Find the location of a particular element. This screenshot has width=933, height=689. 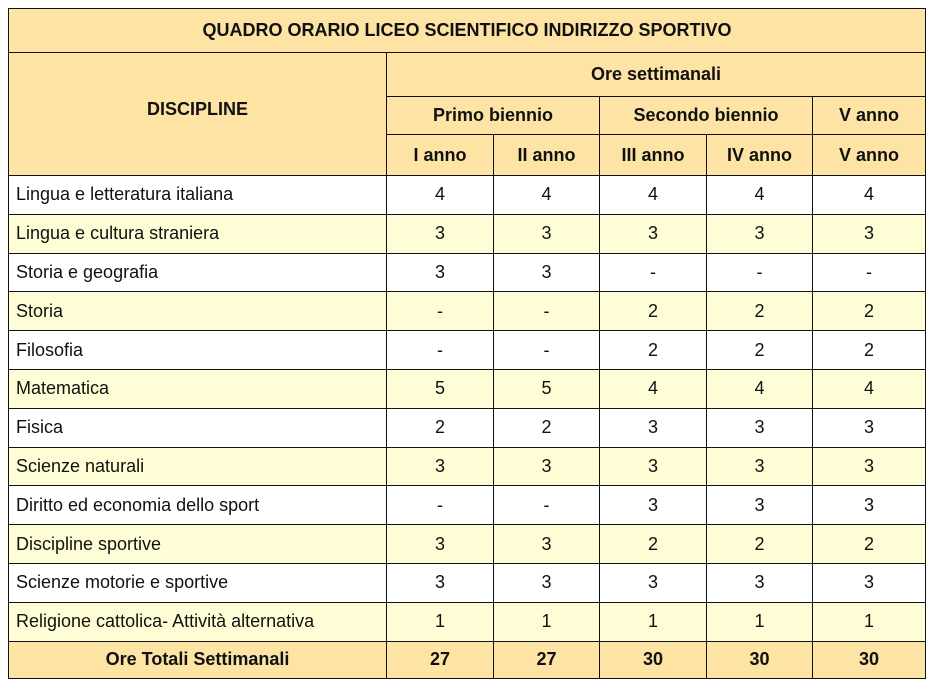

discipline-name: Storia e geografia is located at coordinates (197, 272).